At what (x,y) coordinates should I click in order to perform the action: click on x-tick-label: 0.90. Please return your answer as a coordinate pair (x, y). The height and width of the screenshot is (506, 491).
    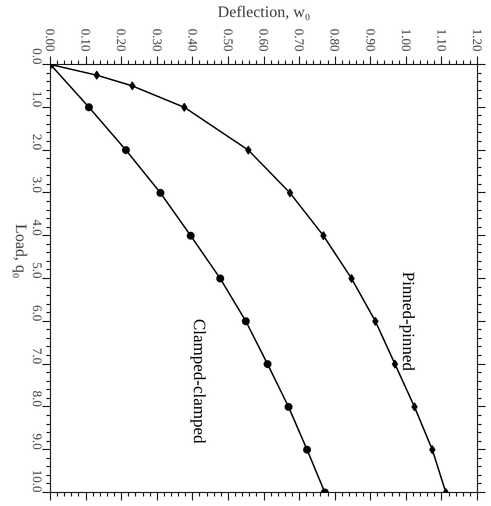
    Looking at the image, I should click on (370, 40).